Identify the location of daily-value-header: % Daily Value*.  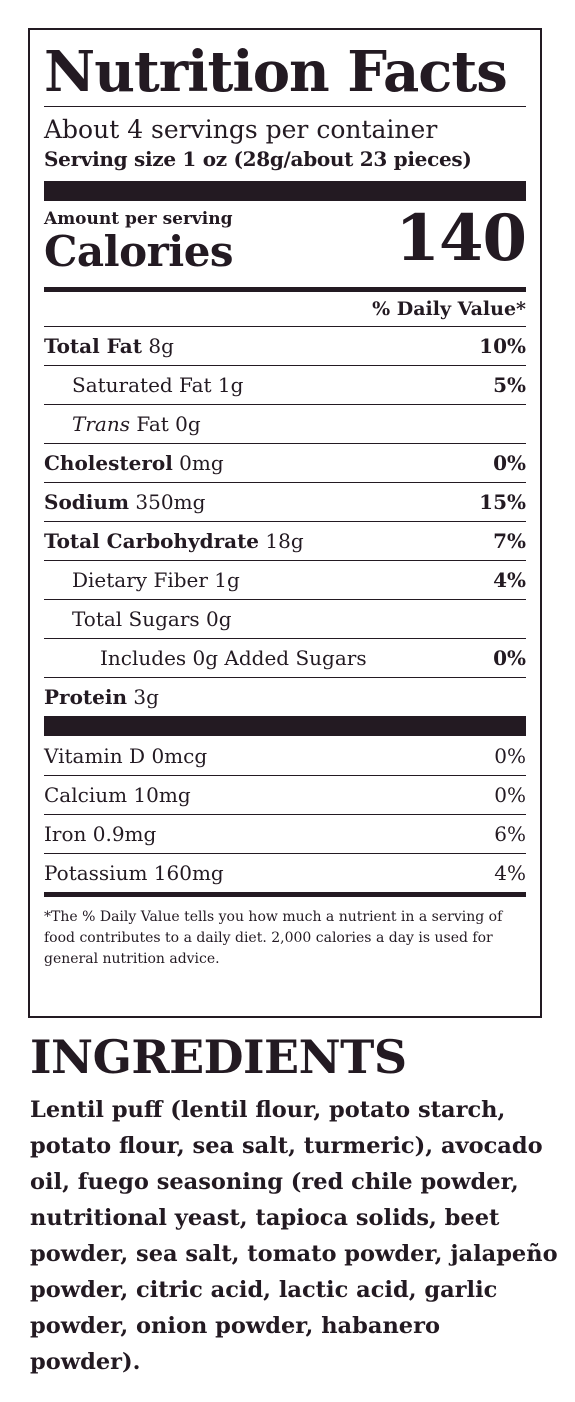
(449, 309).